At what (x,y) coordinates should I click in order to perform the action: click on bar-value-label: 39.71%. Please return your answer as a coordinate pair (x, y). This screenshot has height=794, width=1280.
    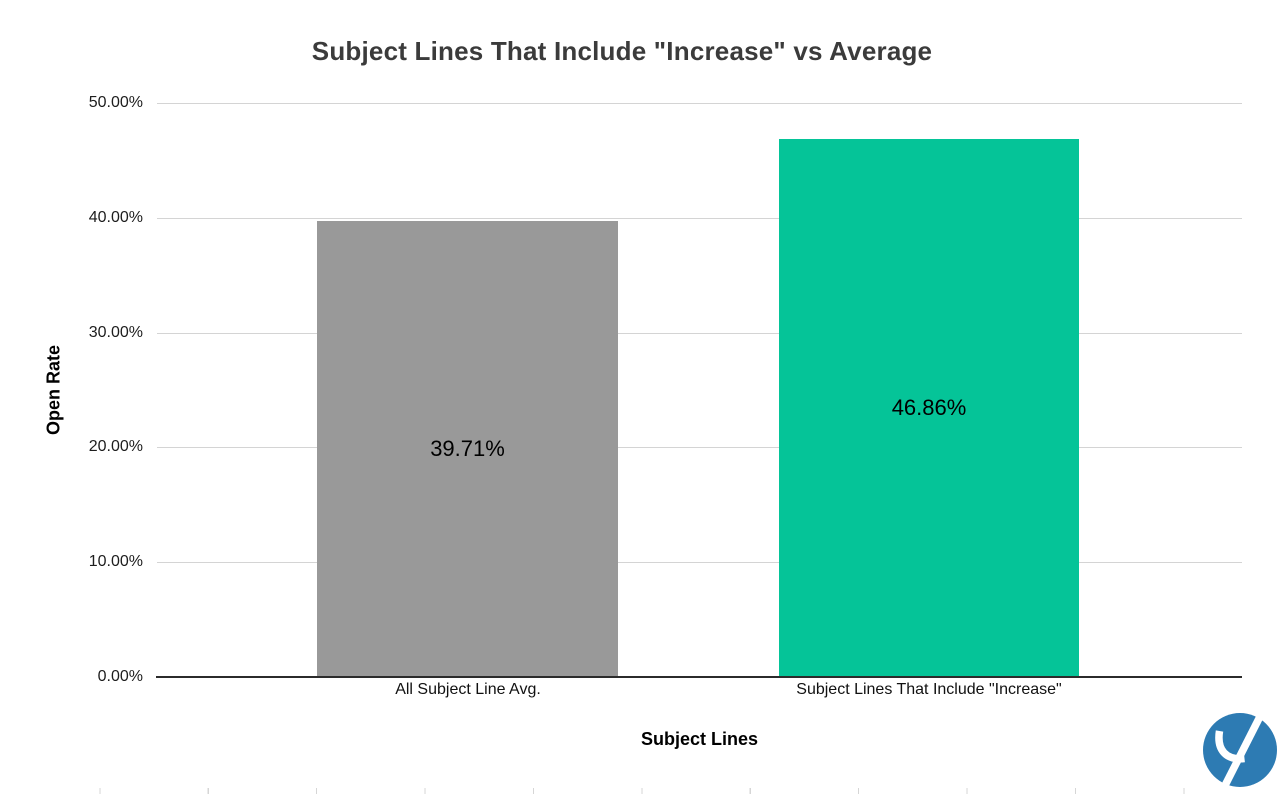
    Looking at the image, I should click on (467, 449).